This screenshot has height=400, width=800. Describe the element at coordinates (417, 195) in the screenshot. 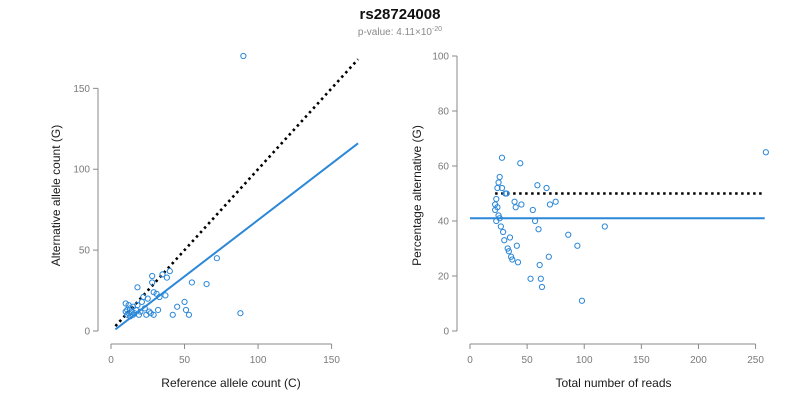

I see `y-axis-label: Percentage alternative (G)` at that location.